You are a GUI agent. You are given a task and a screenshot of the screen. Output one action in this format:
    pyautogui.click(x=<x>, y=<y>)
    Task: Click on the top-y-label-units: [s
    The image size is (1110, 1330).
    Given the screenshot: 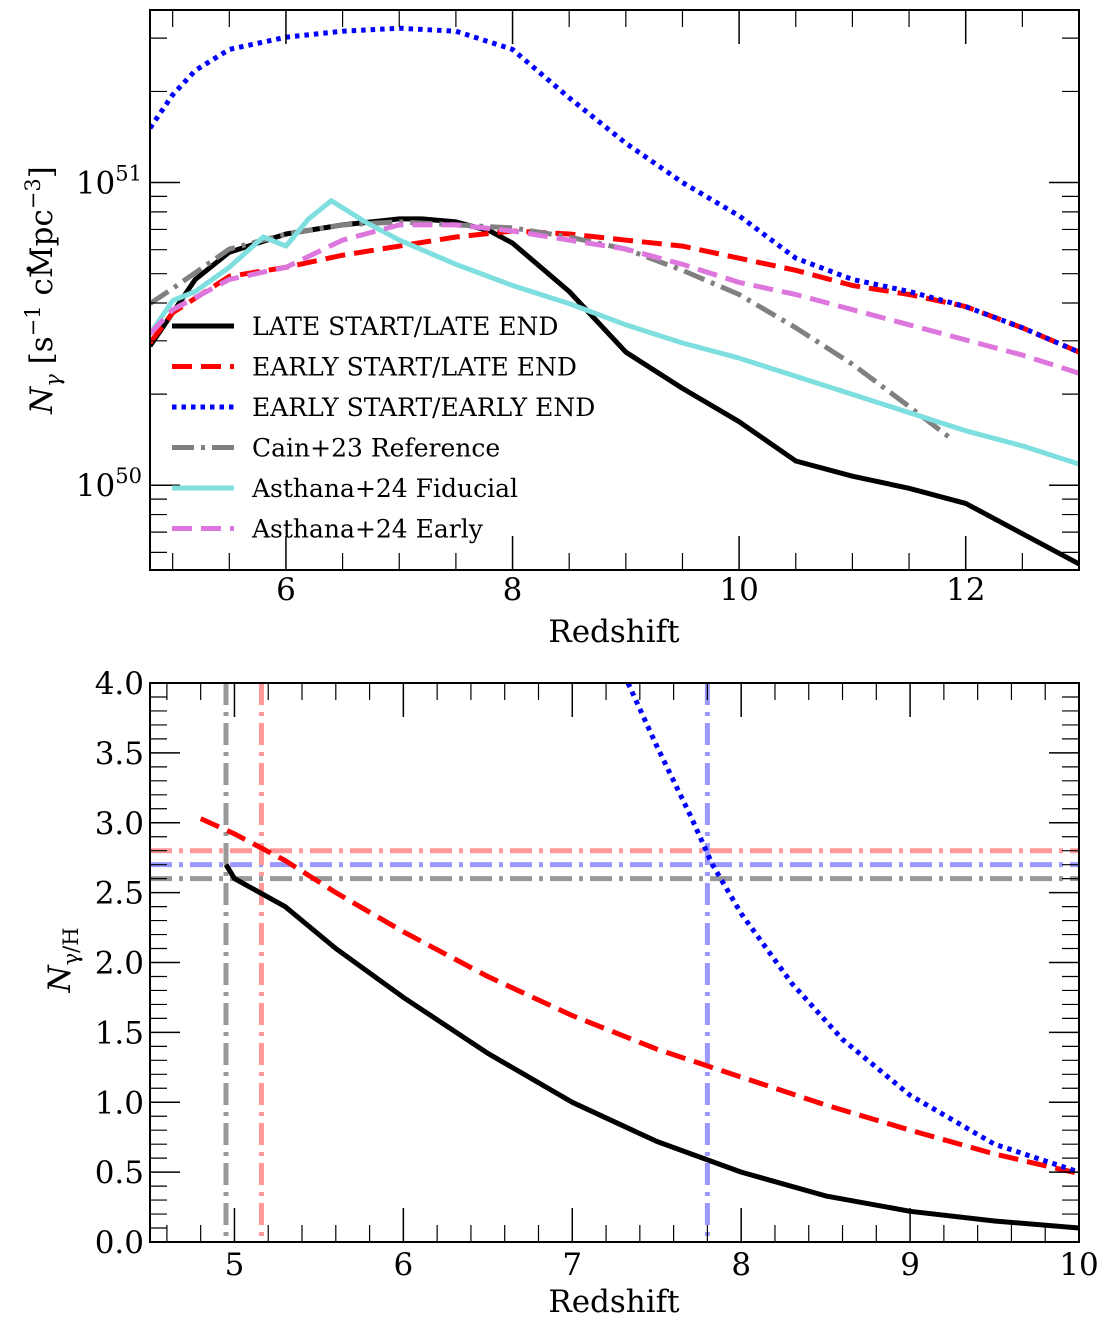 What is the action you would take?
    pyautogui.click(x=42, y=355)
    